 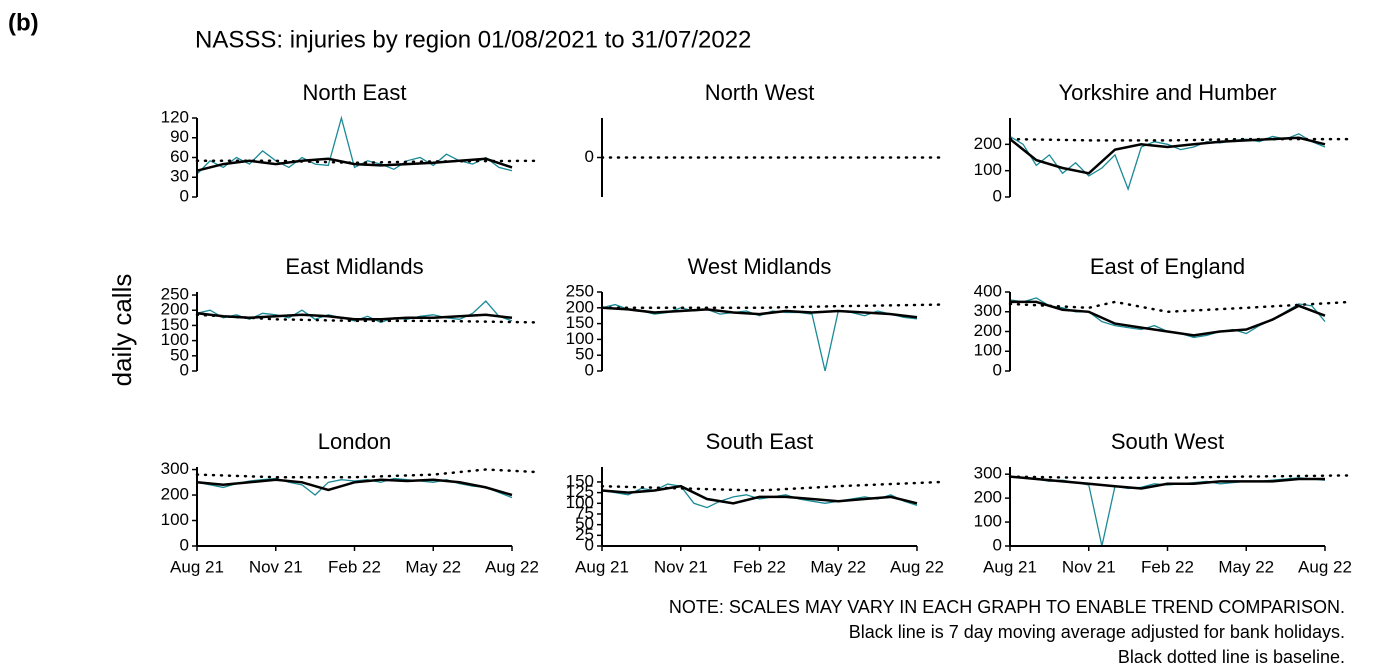 I want to click on panel-title: North West, so click(x=760, y=92).